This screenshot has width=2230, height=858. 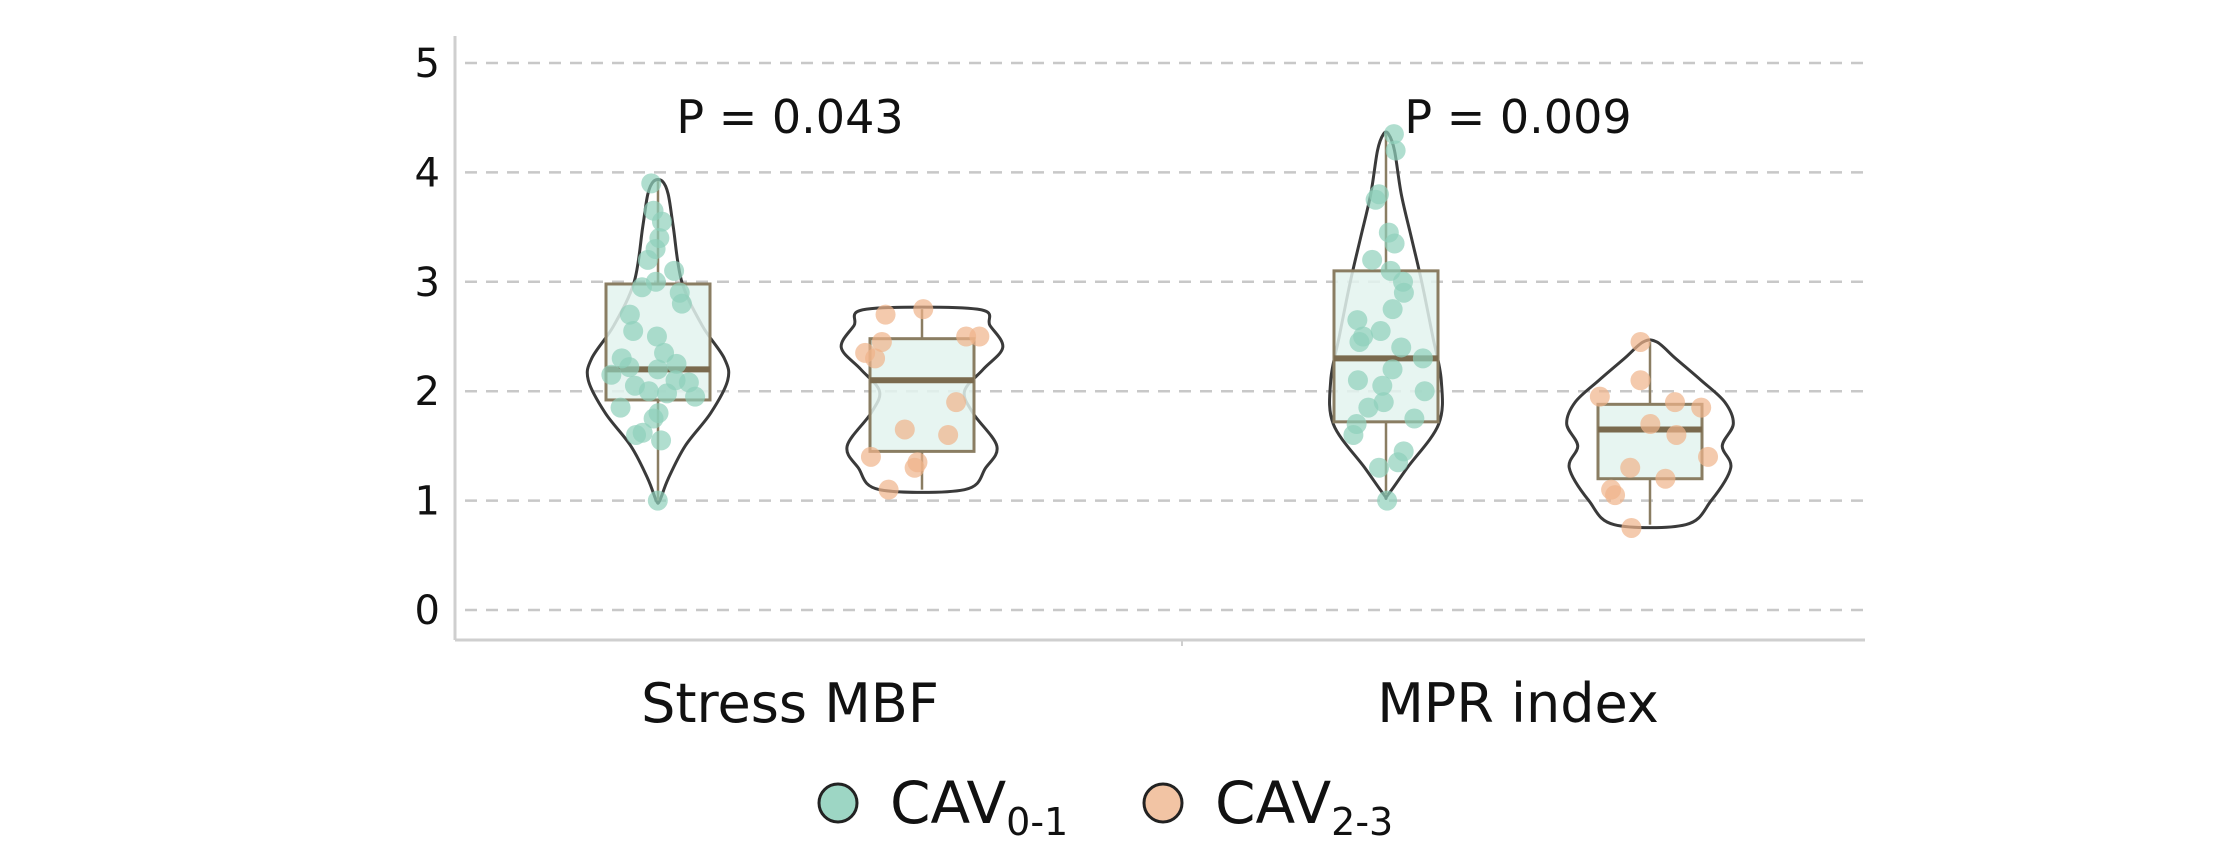 I want to click on category-label: MPR index, so click(x=1518, y=703).